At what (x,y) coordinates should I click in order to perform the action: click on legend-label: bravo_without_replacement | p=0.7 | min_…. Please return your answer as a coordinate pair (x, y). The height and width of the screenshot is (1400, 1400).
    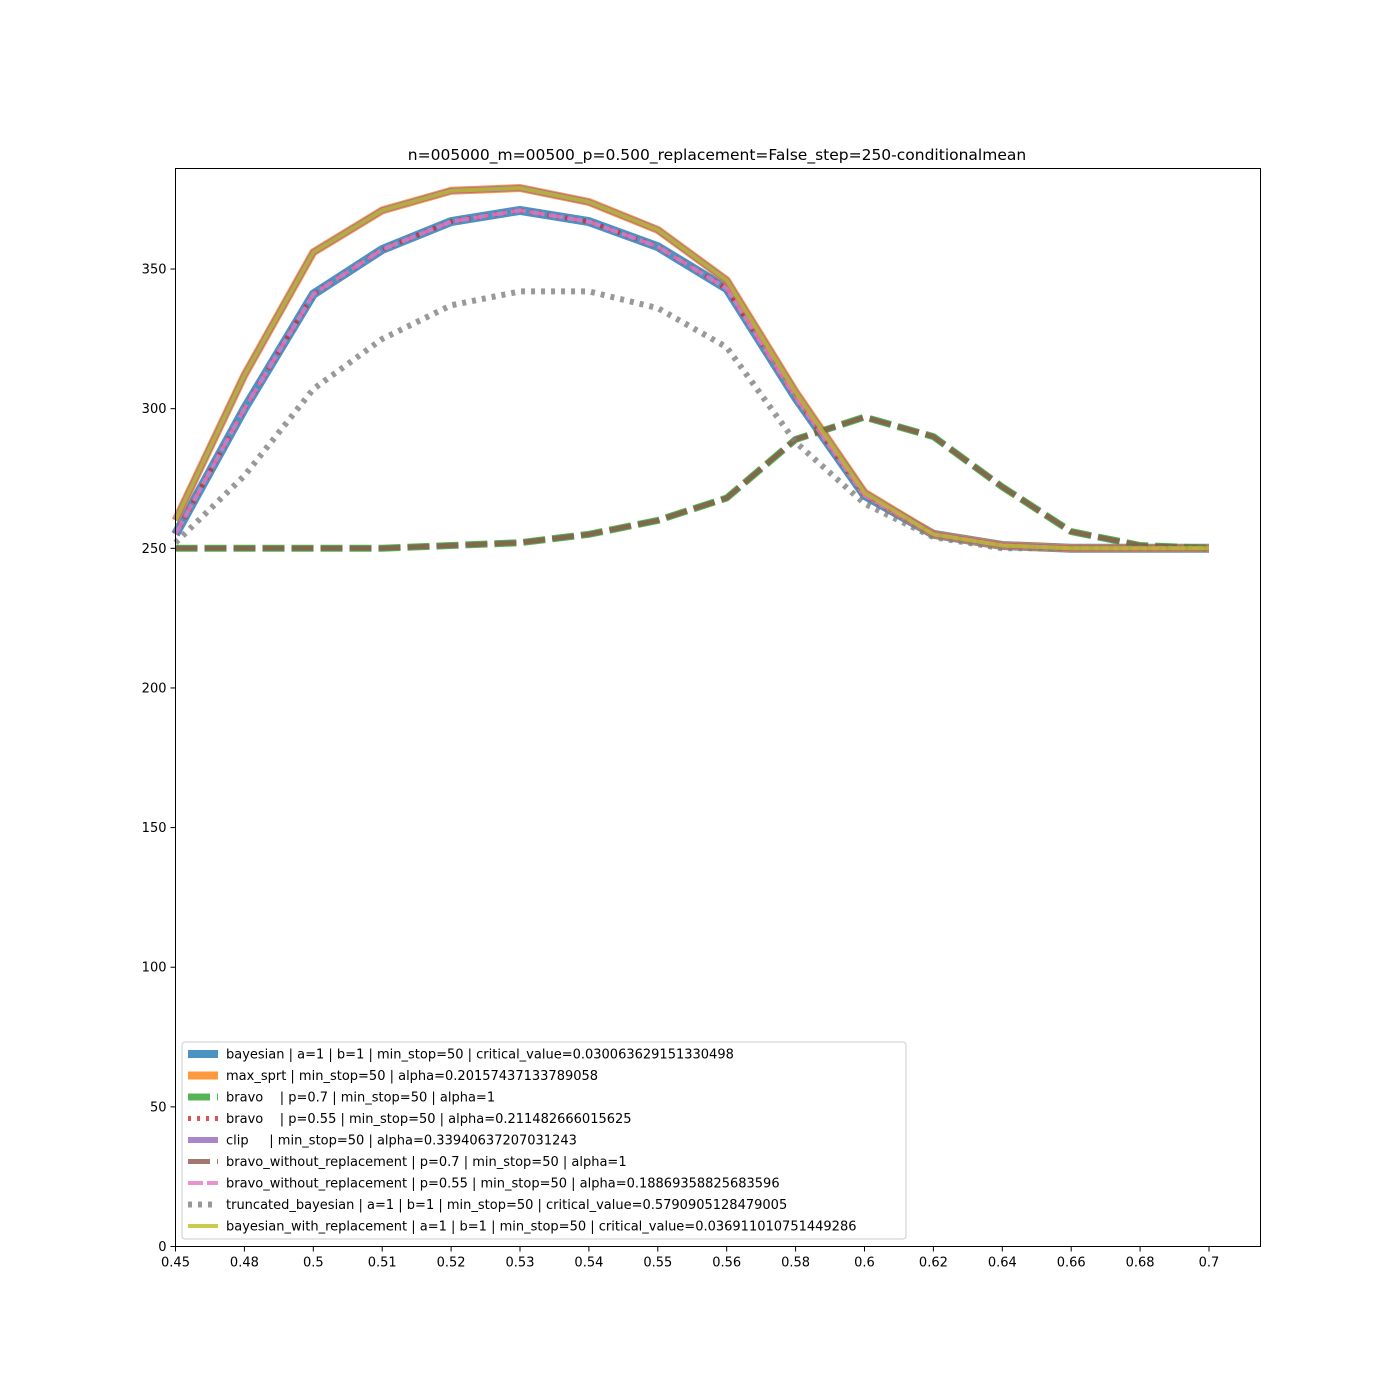
    Looking at the image, I should click on (426, 1162).